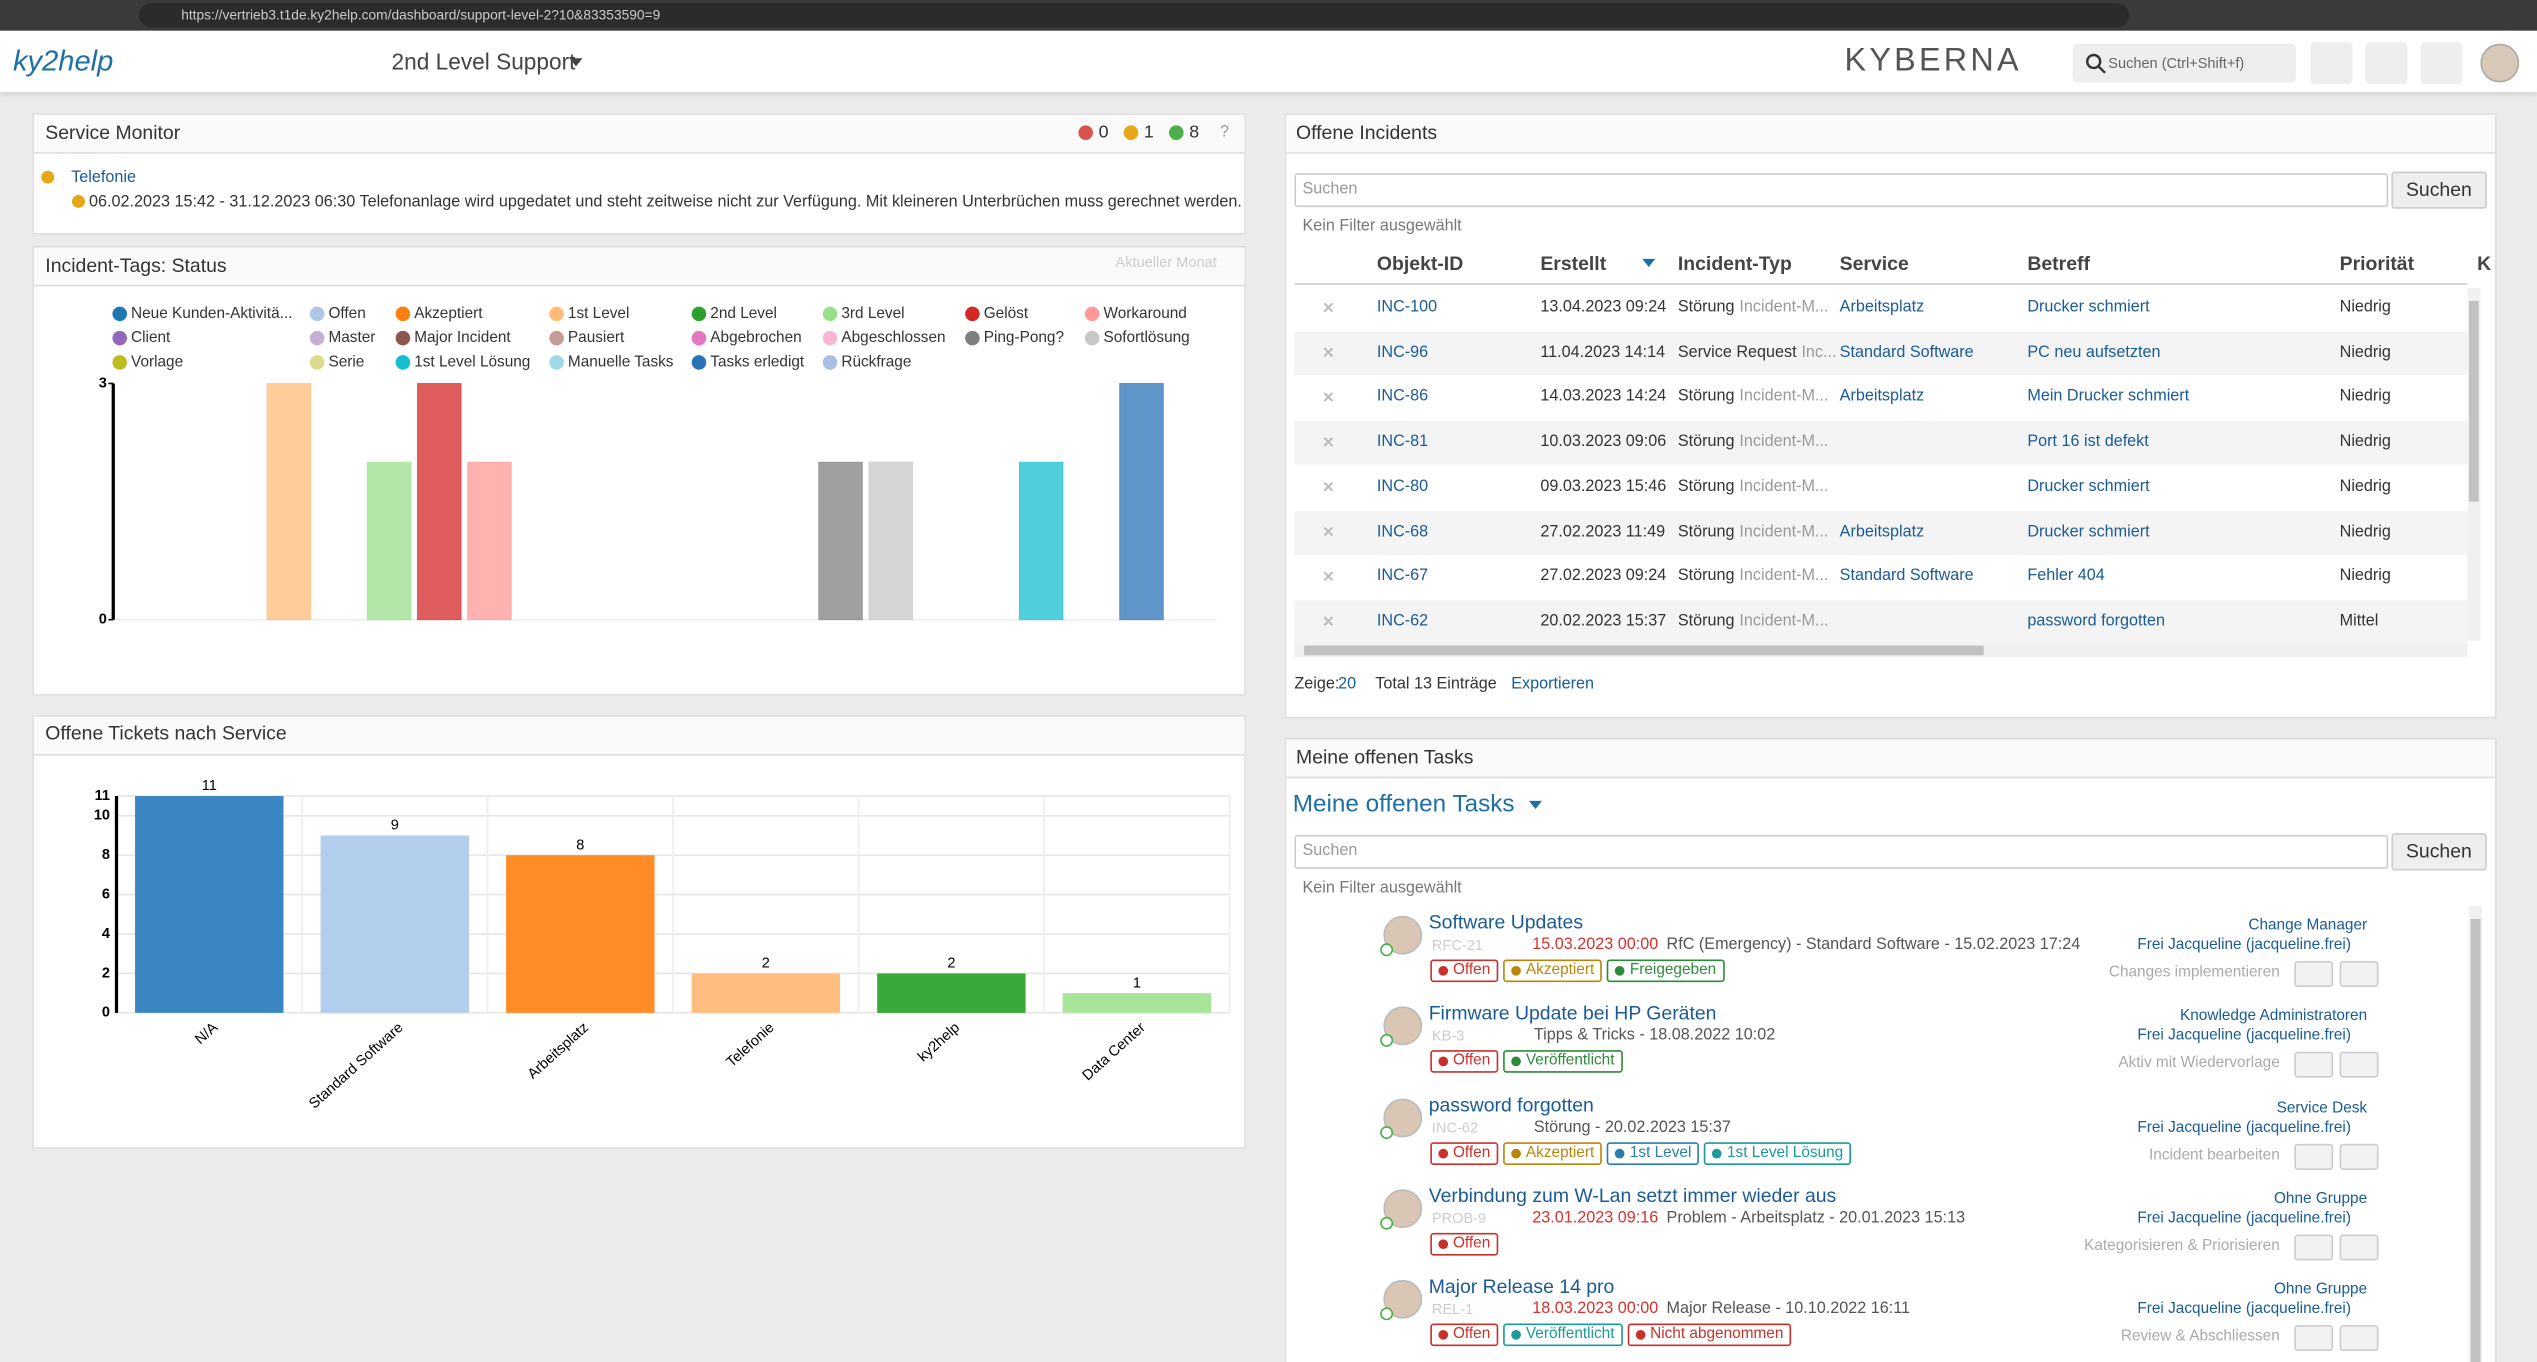  I want to click on export: Exportieren, so click(1552, 684).